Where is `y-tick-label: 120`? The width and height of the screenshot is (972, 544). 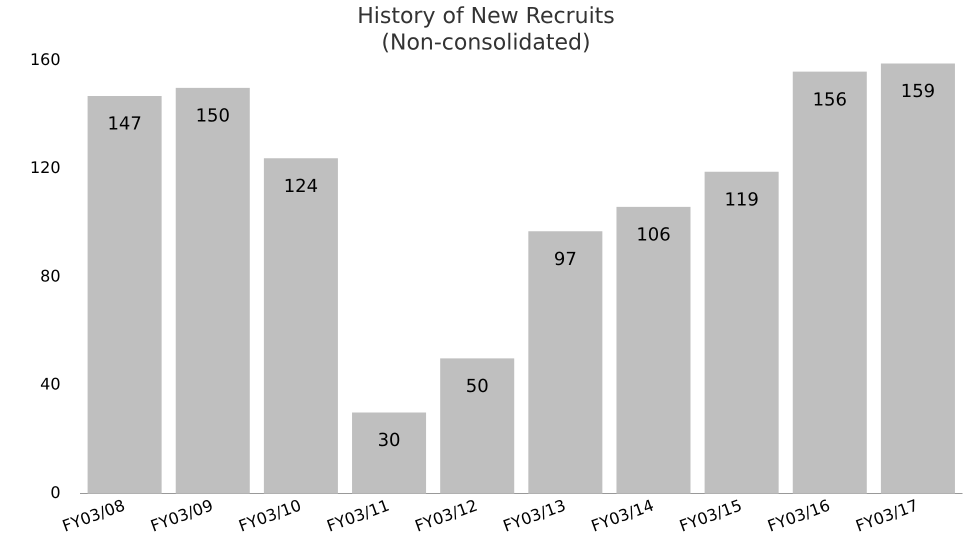 y-tick-label: 120 is located at coordinates (45, 168).